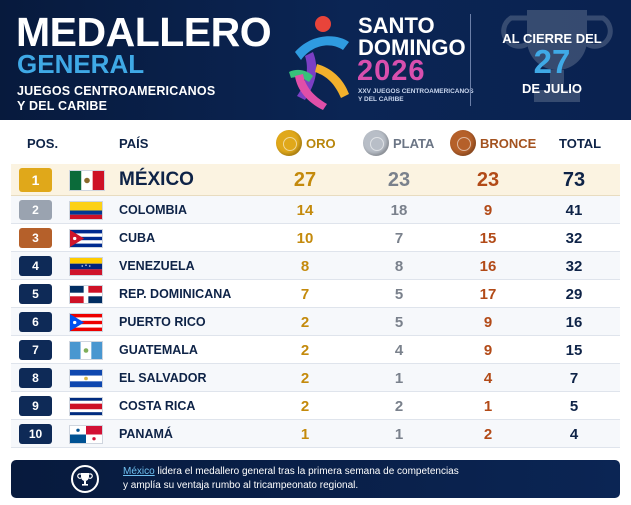 This screenshot has height=505, width=631. I want to click on table-row: 5 REP. DOMINICANA 7 5 17 29, so click(315, 294).